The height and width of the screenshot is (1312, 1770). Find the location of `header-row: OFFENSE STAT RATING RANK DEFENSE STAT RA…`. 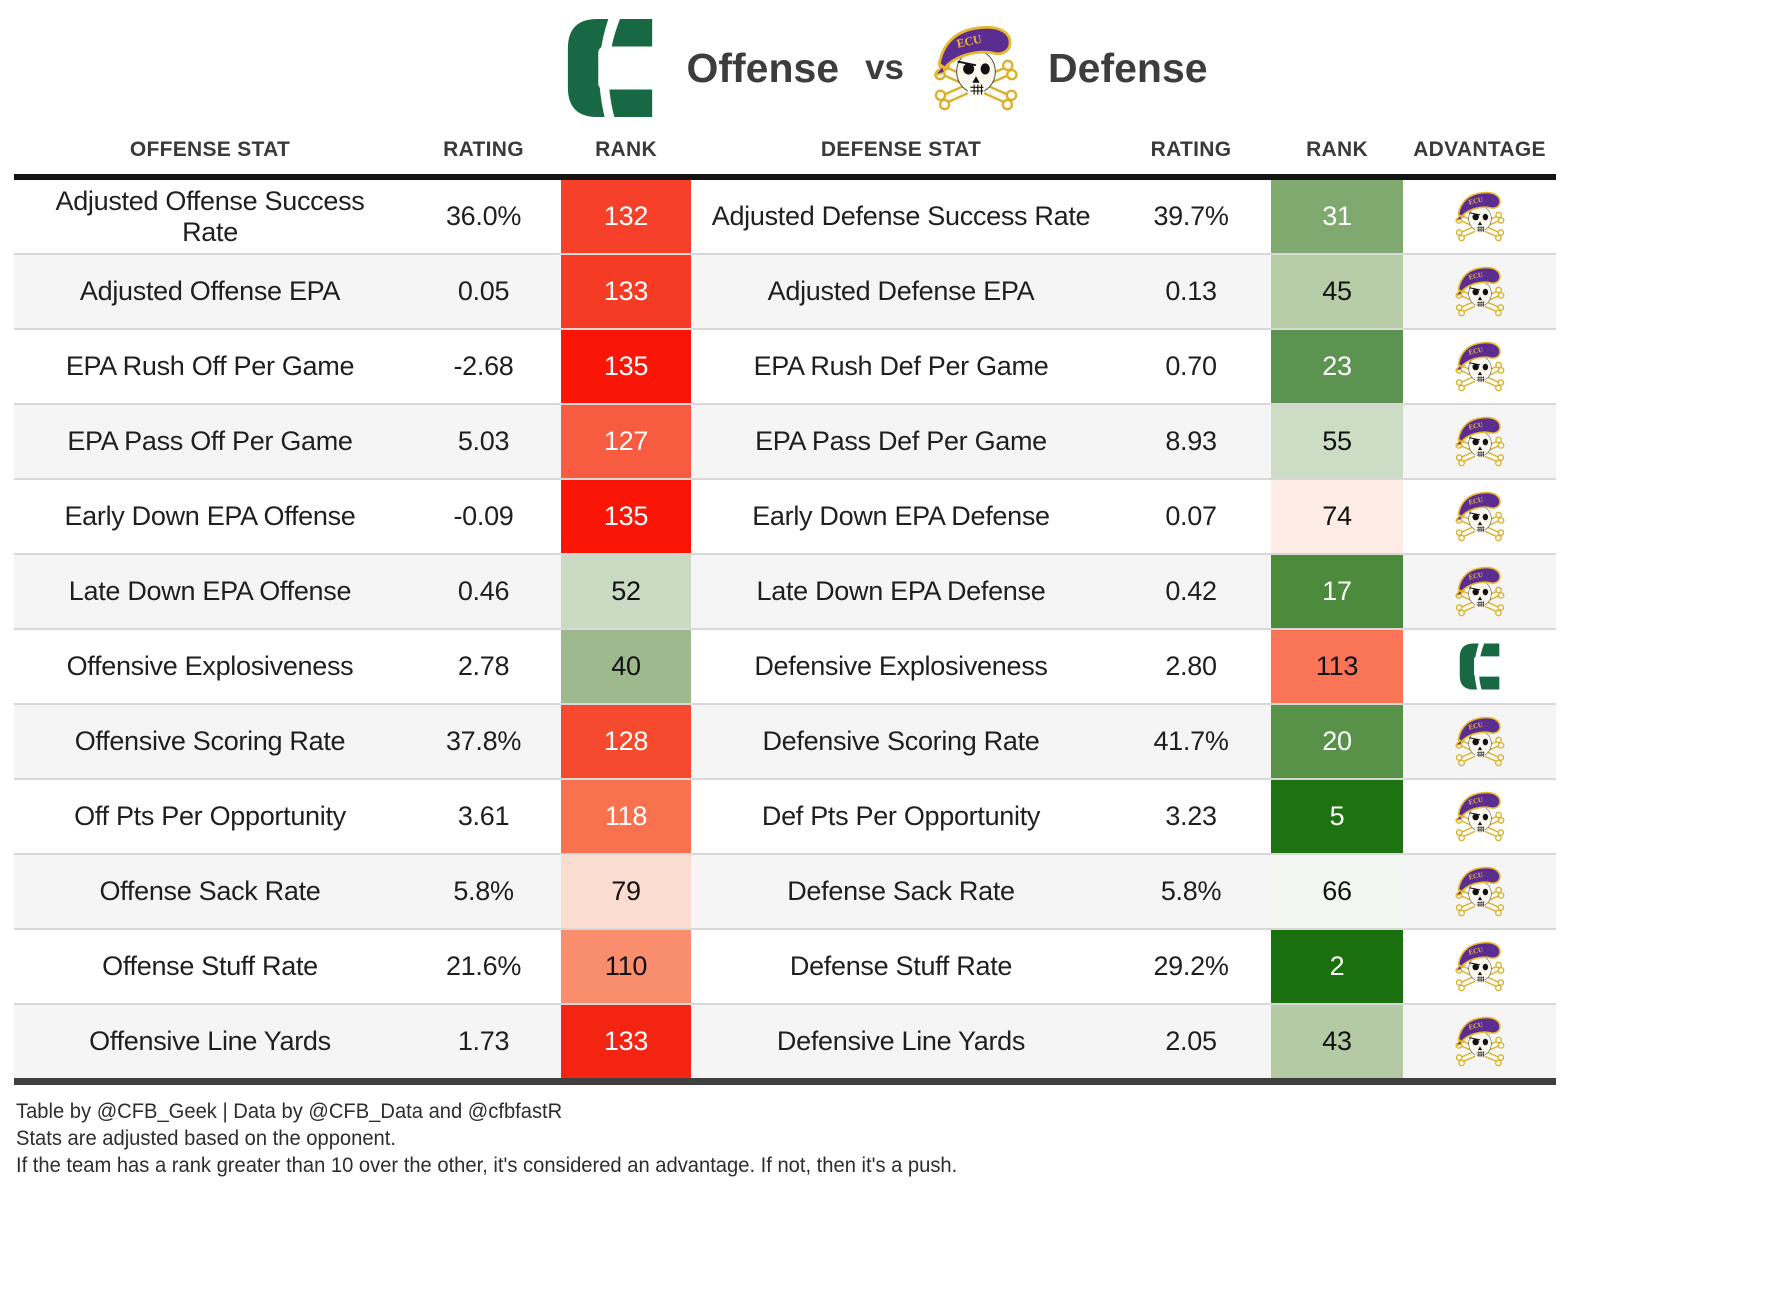

header-row: OFFENSE STAT RATING RANK DEFENSE STAT RA… is located at coordinates (785, 153).